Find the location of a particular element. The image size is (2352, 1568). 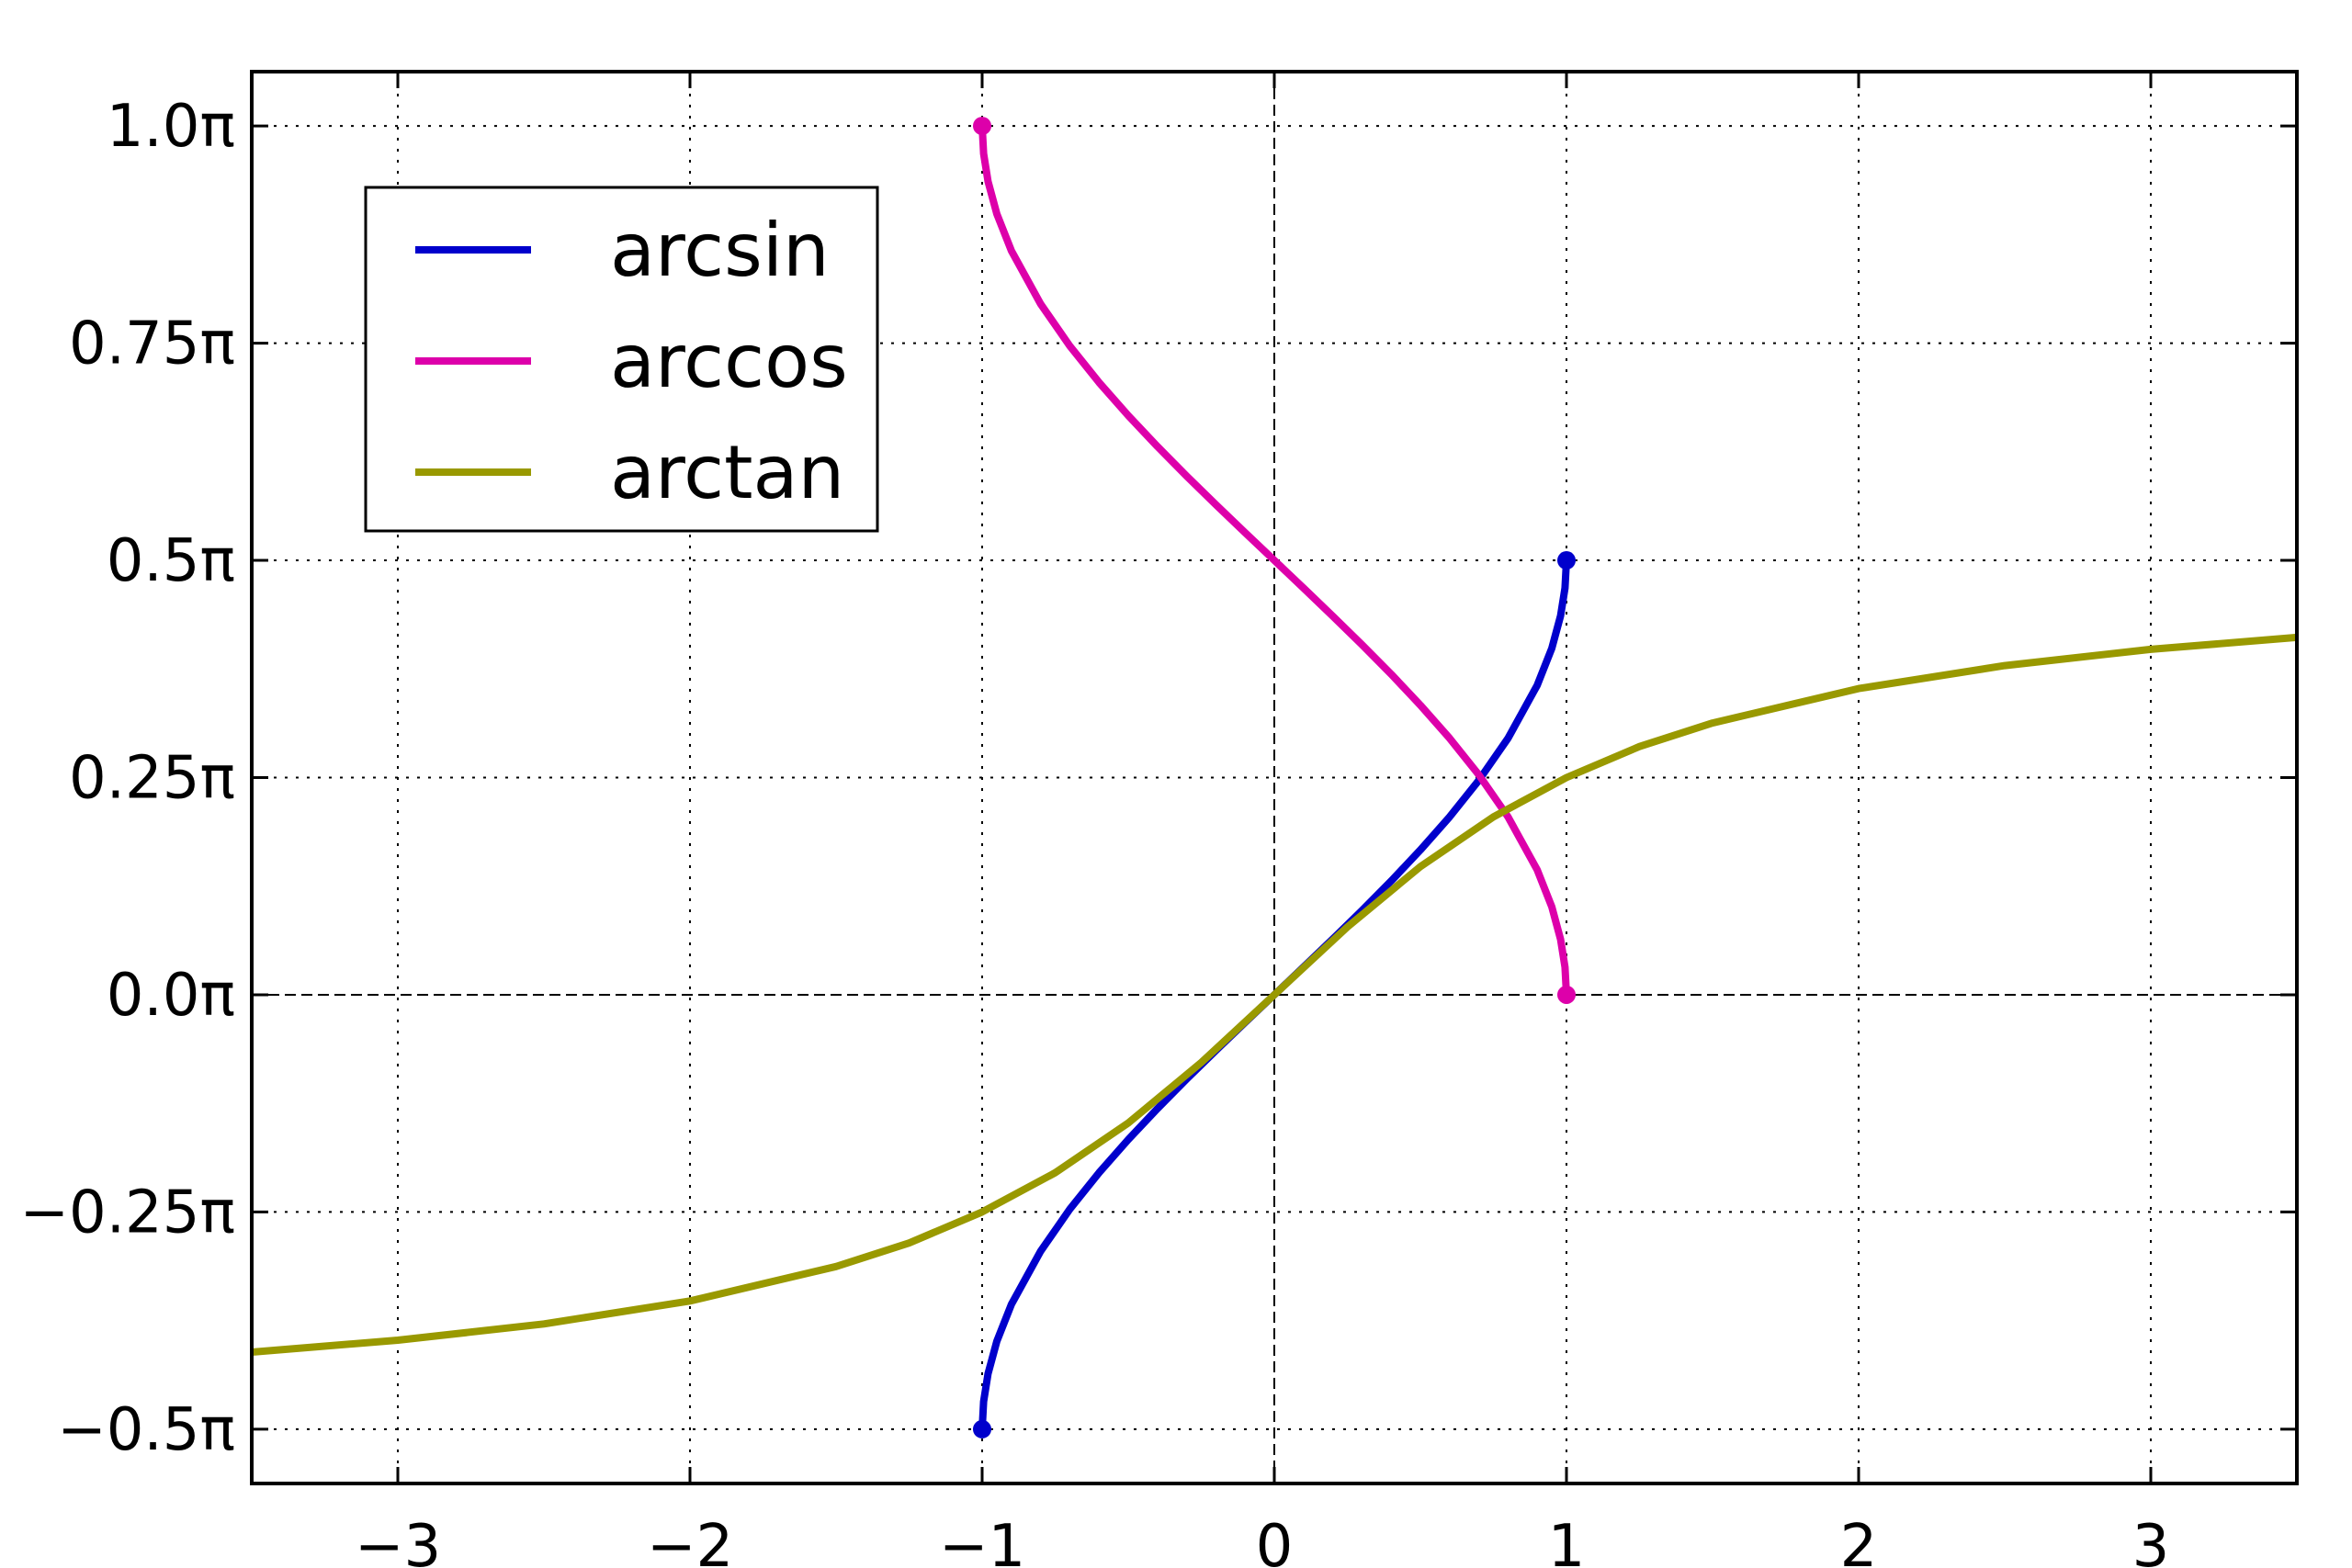

legend-label-arccos: arccos is located at coordinates (729, 361).